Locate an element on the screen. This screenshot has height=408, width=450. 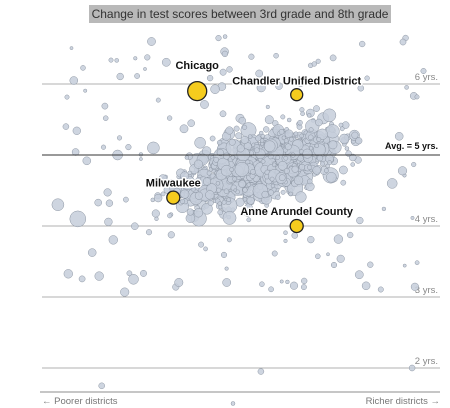
y-tick-label: 4 yrs. is located at coordinates (426, 219).